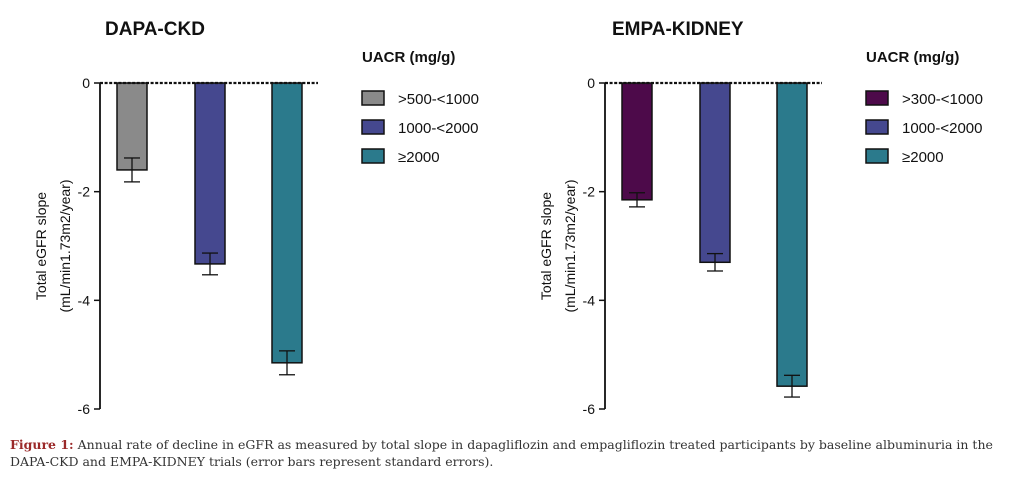 The image size is (1024, 477). What do you see at coordinates (408, 57) in the screenshot?
I see `chart1-legend-title: UACR (mg/g)` at bounding box center [408, 57].